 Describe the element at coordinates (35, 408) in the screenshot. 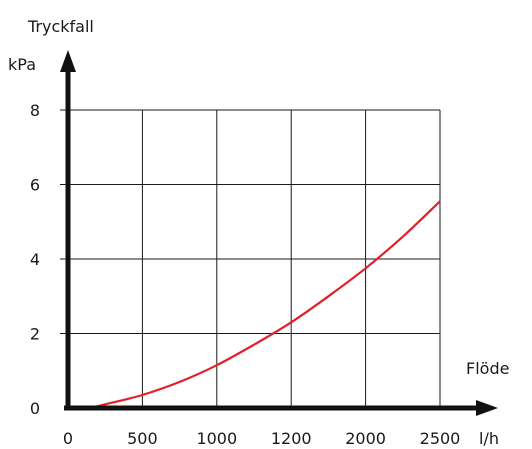

I see `y-tick-label: 0` at that location.